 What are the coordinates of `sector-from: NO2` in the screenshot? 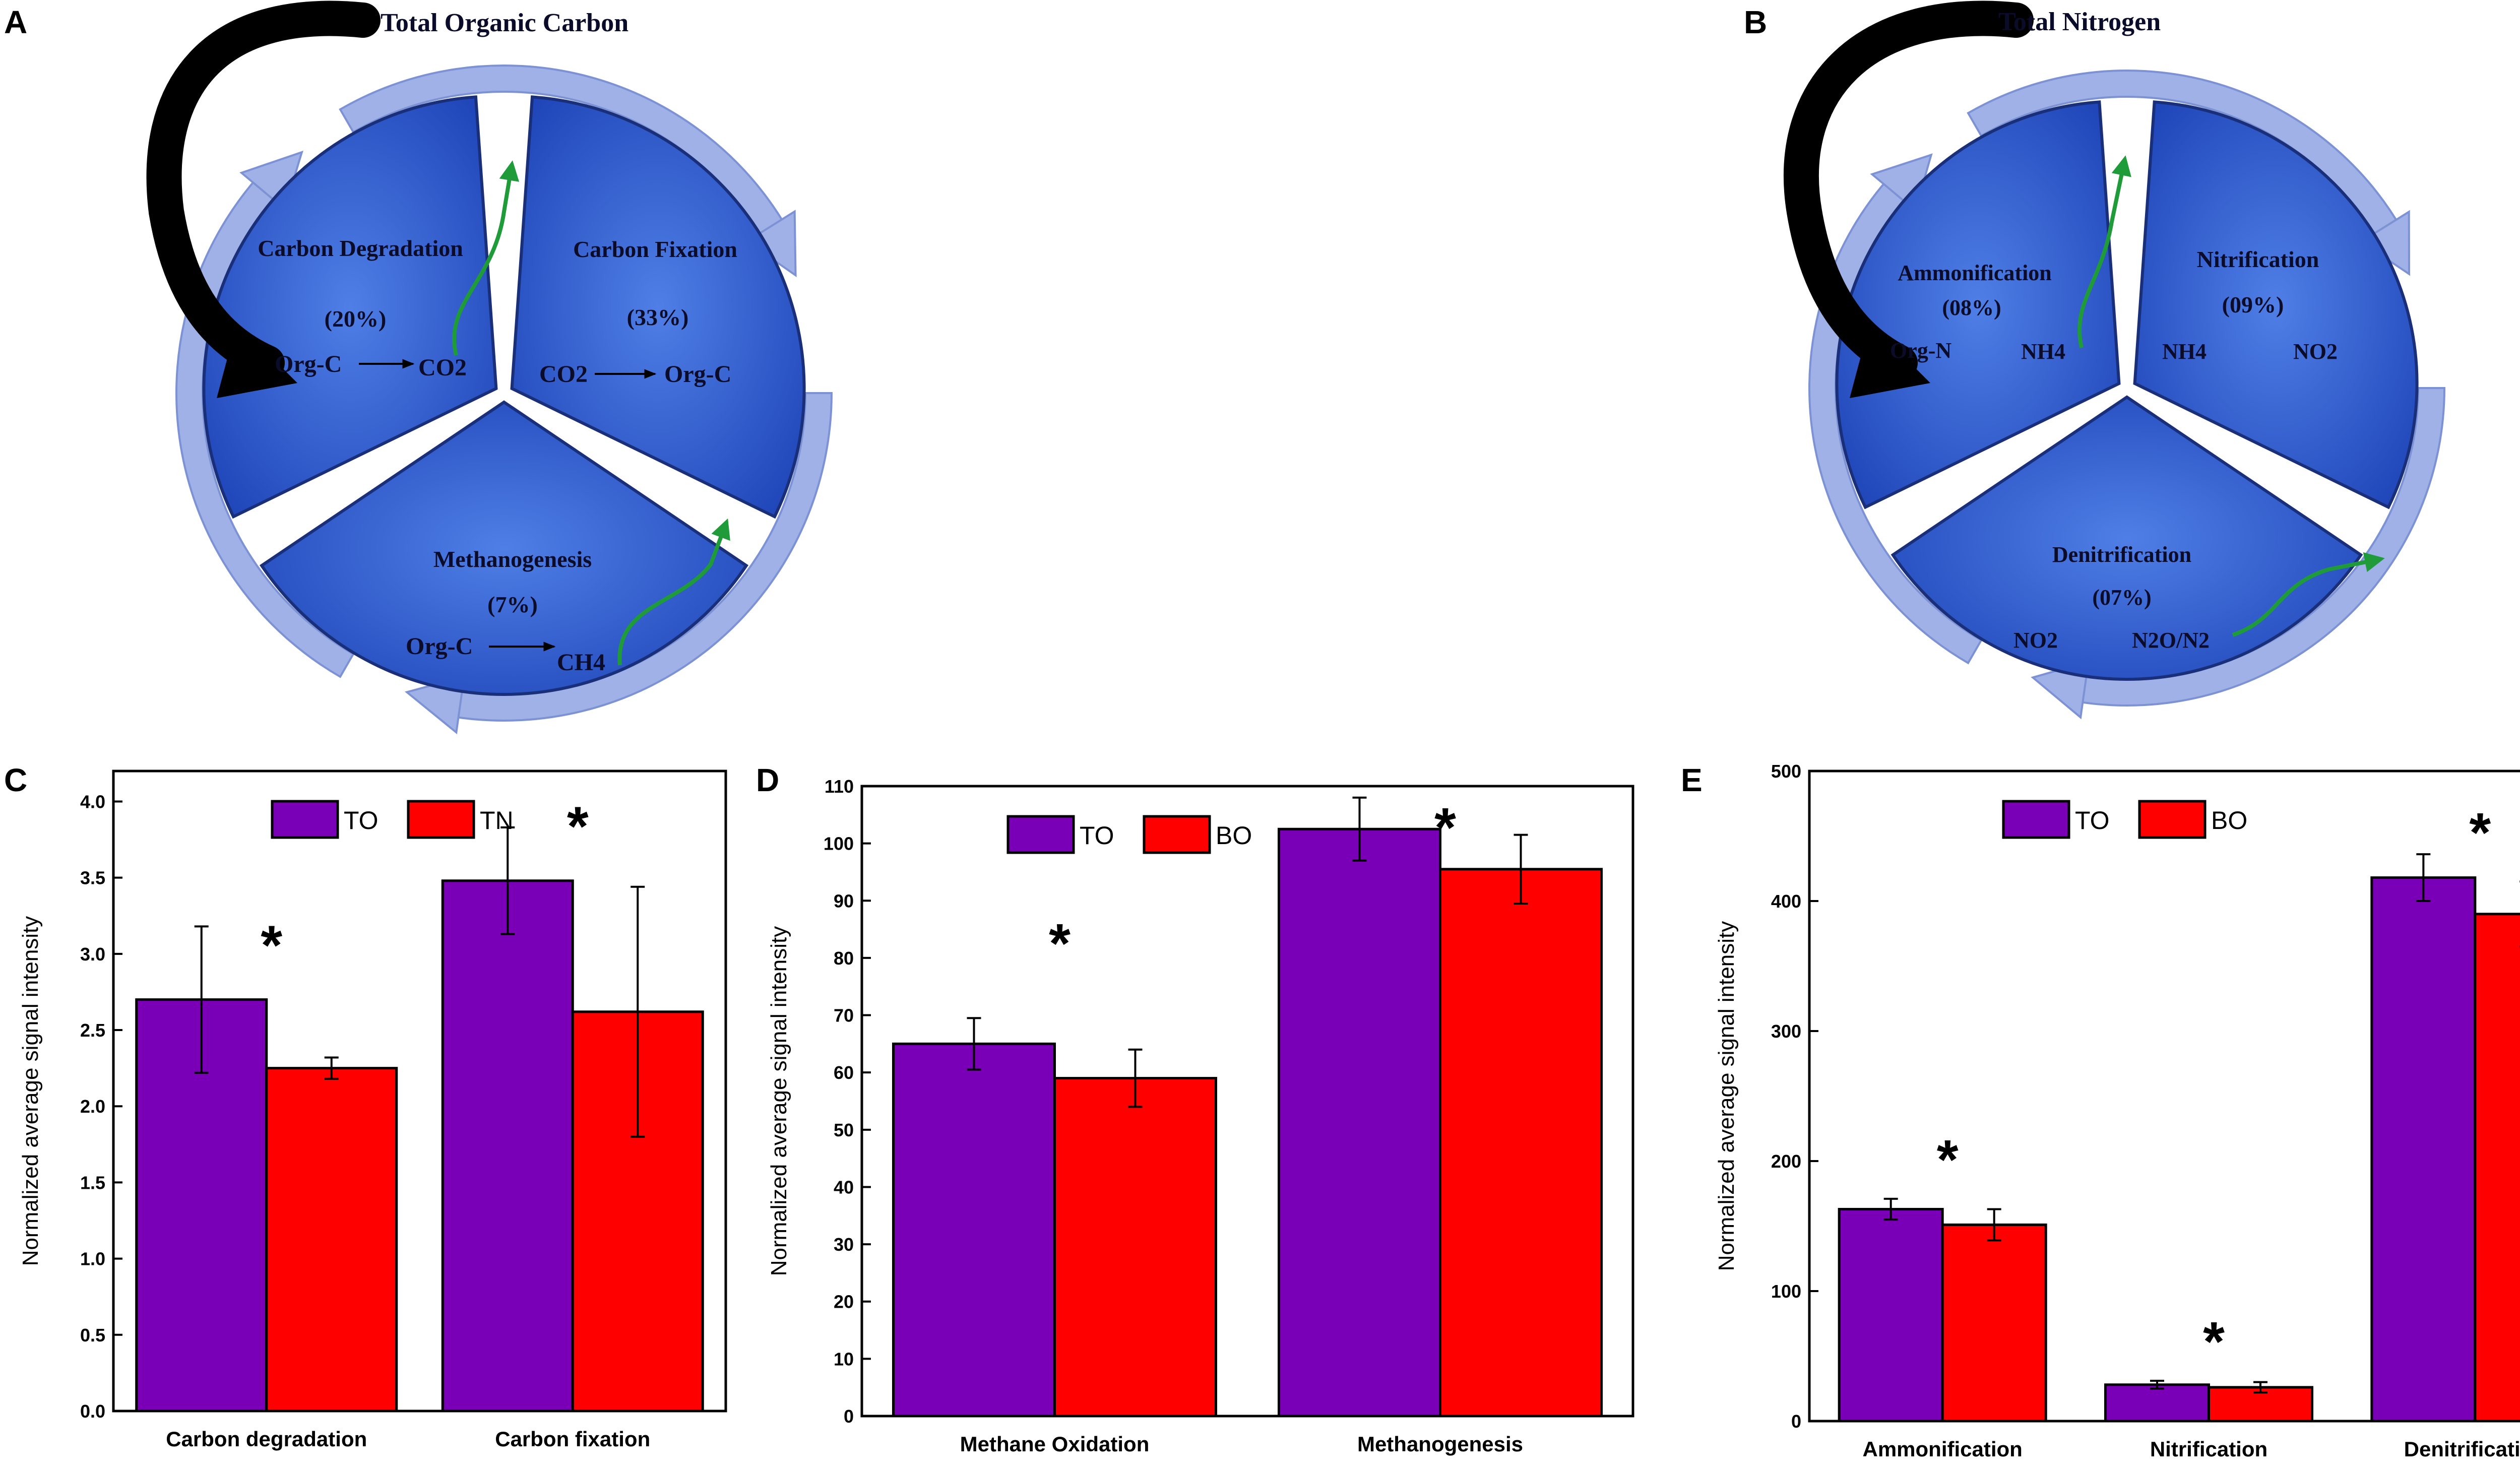 It's located at (2035, 641).